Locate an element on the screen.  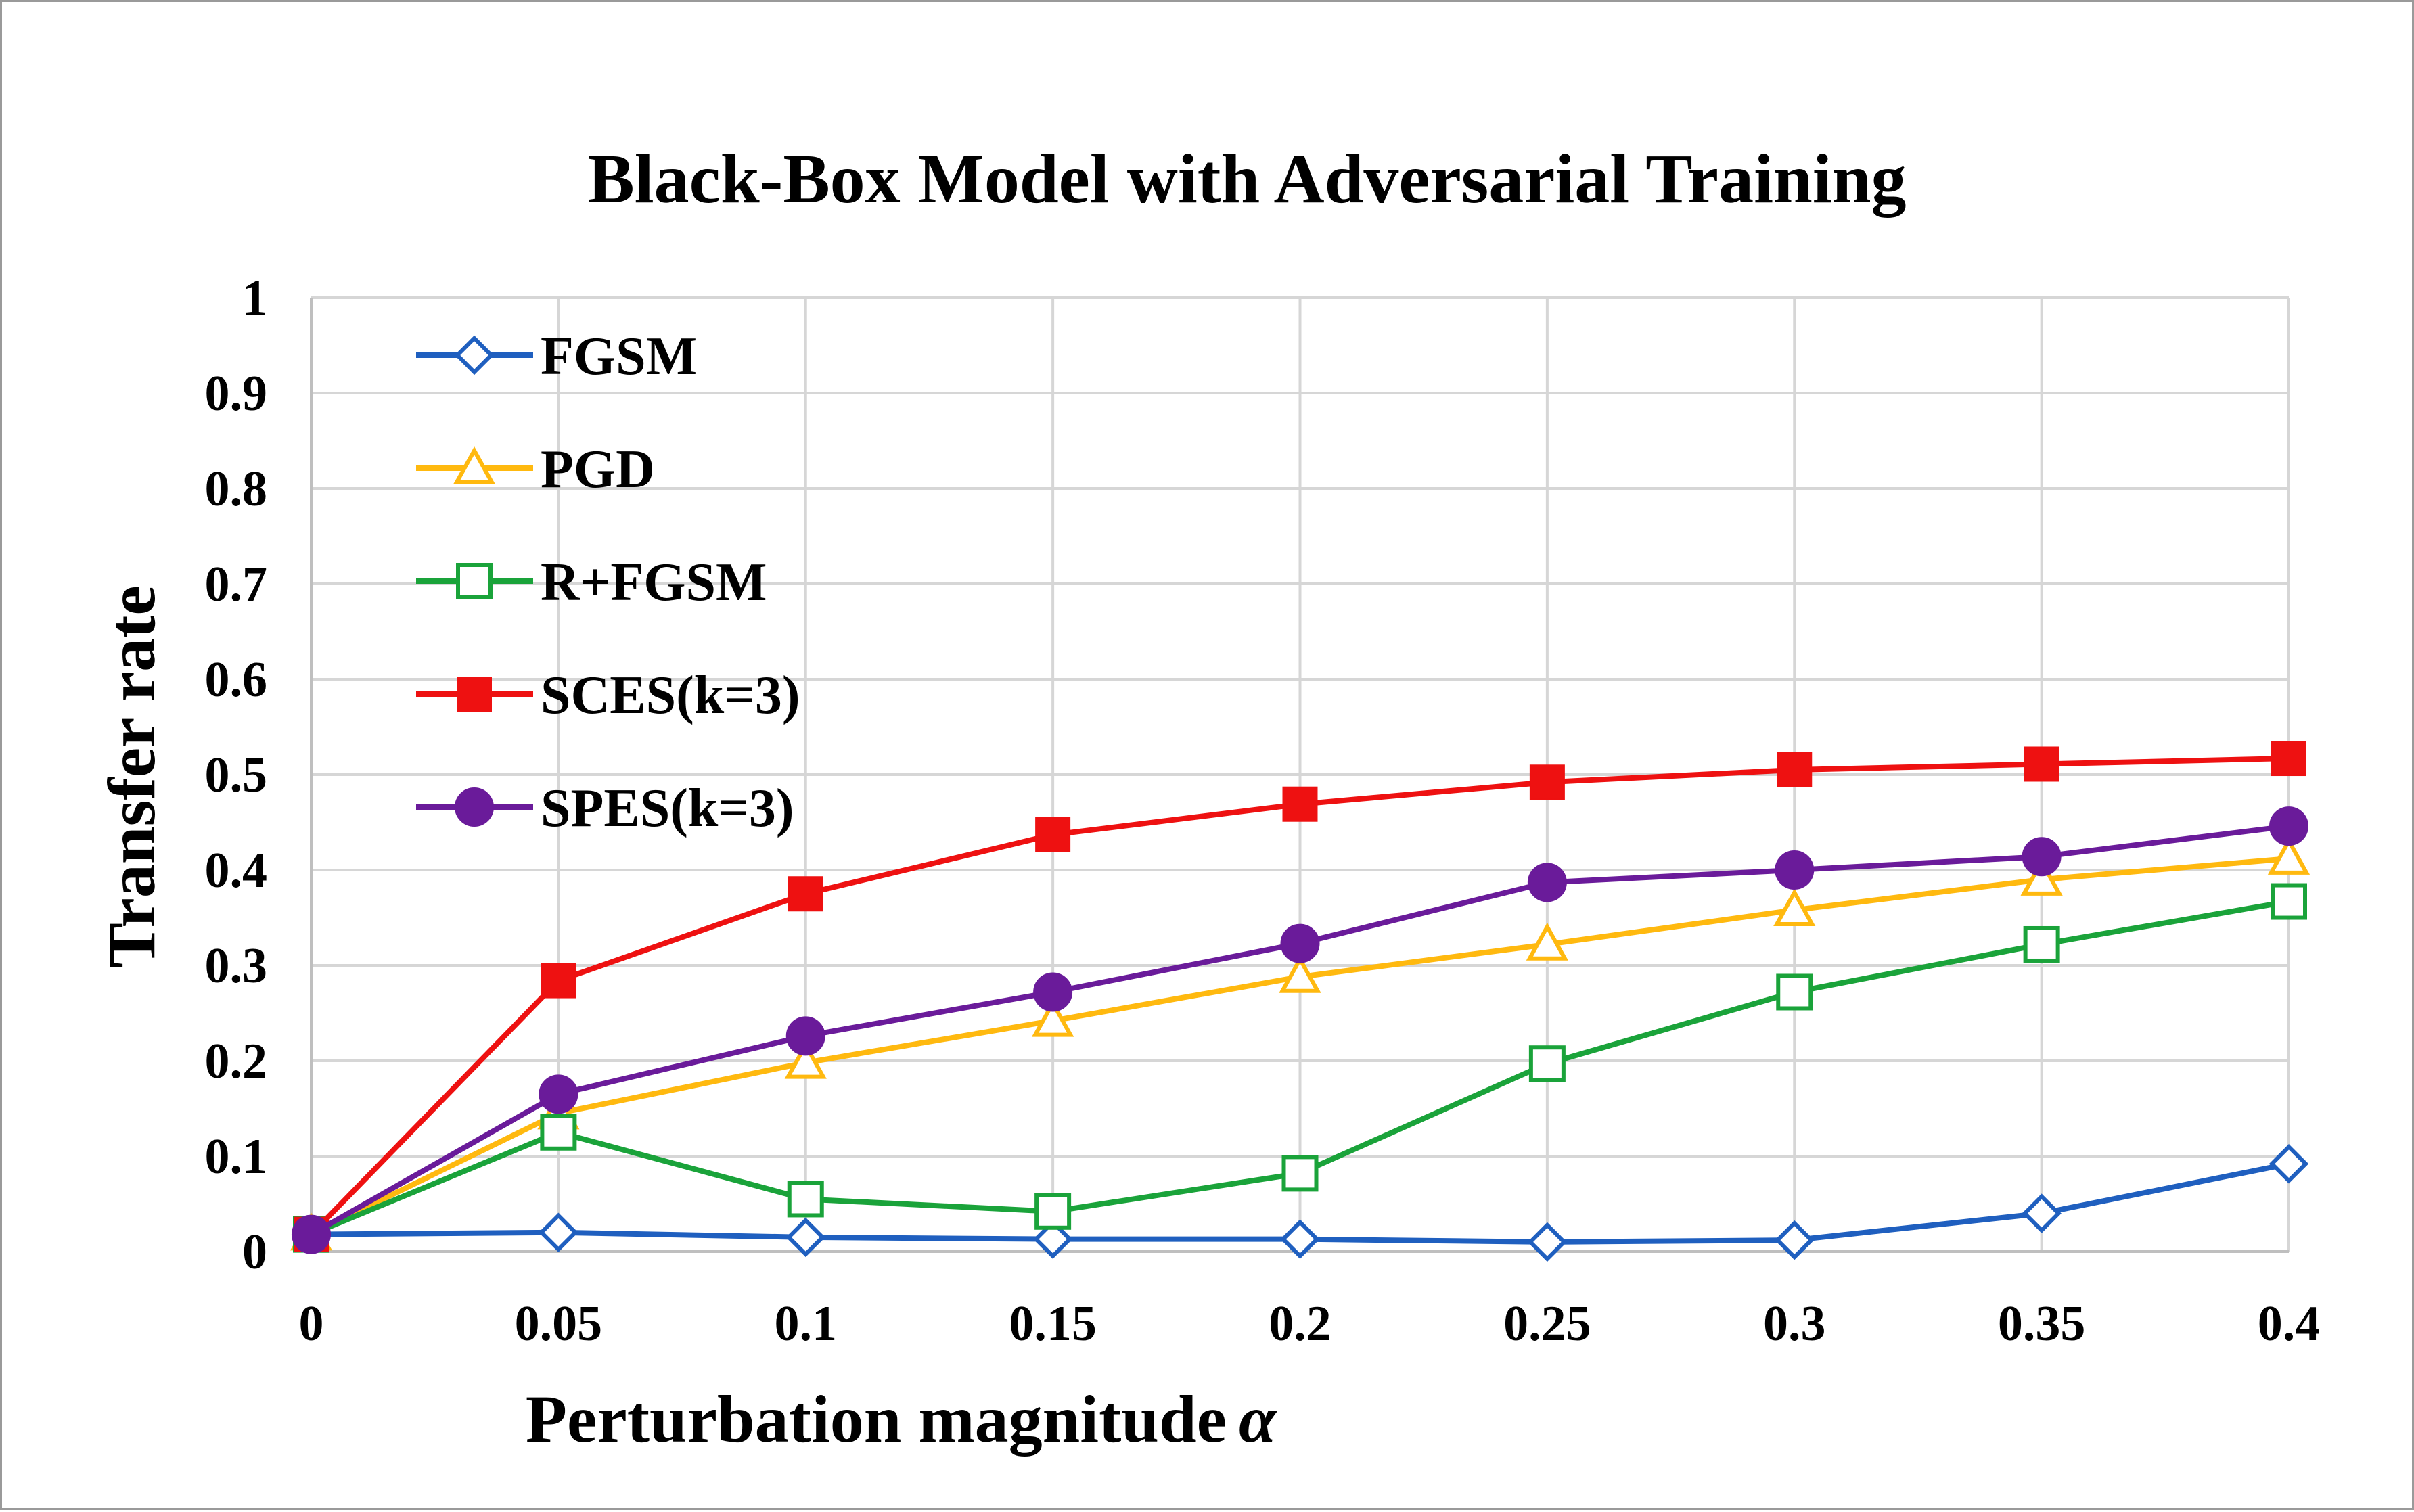
x-tick-label: 0.05 is located at coordinates (559, 1324).